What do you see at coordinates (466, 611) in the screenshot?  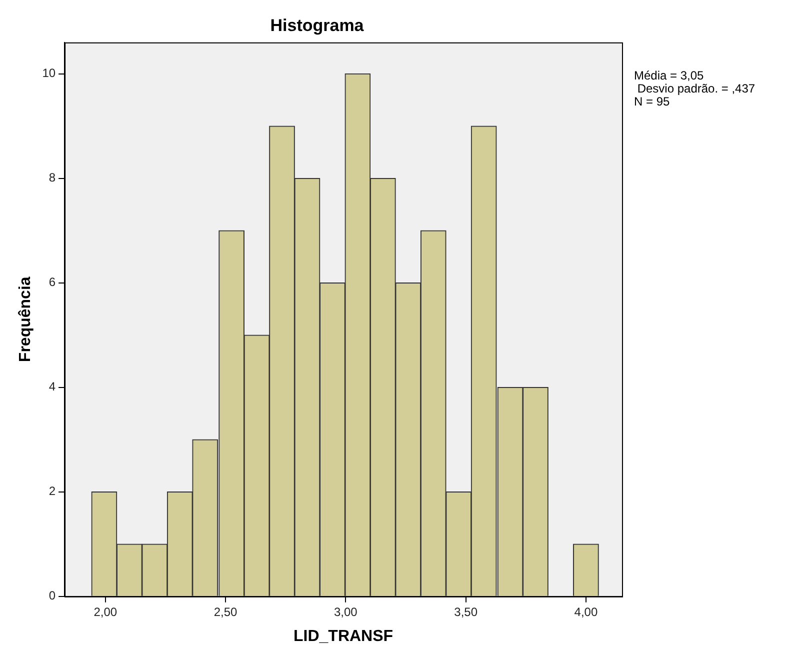 I see `x-tick-label: 3,50` at bounding box center [466, 611].